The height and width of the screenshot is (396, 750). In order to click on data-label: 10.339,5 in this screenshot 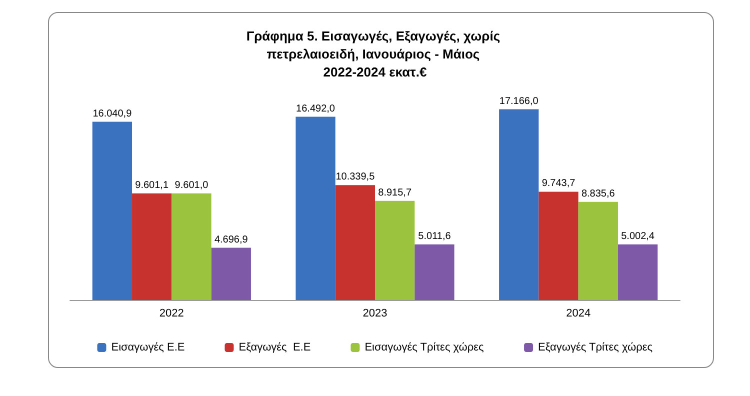, I will do `click(356, 177)`.